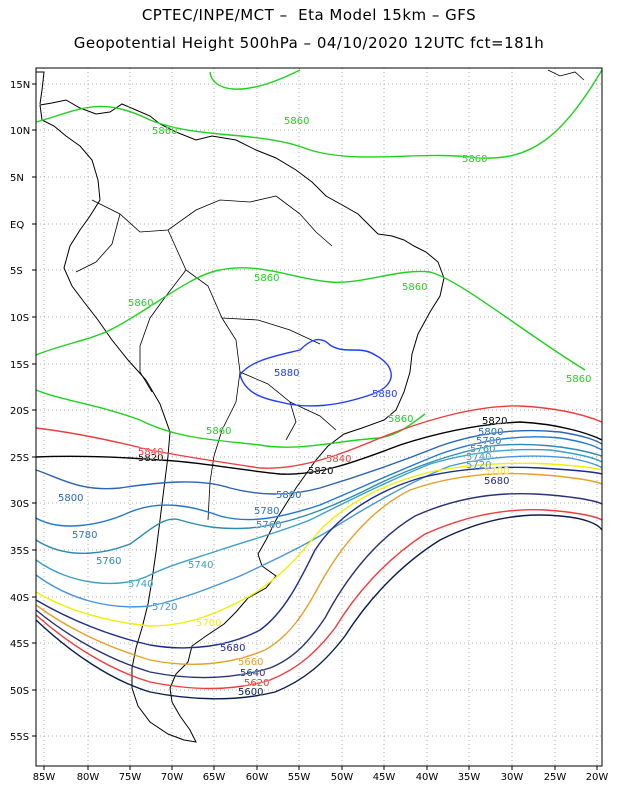 The height and width of the screenshot is (800, 618). Describe the element at coordinates (19, 737) in the screenshot. I see `lat-tick-label: 55S` at that location.